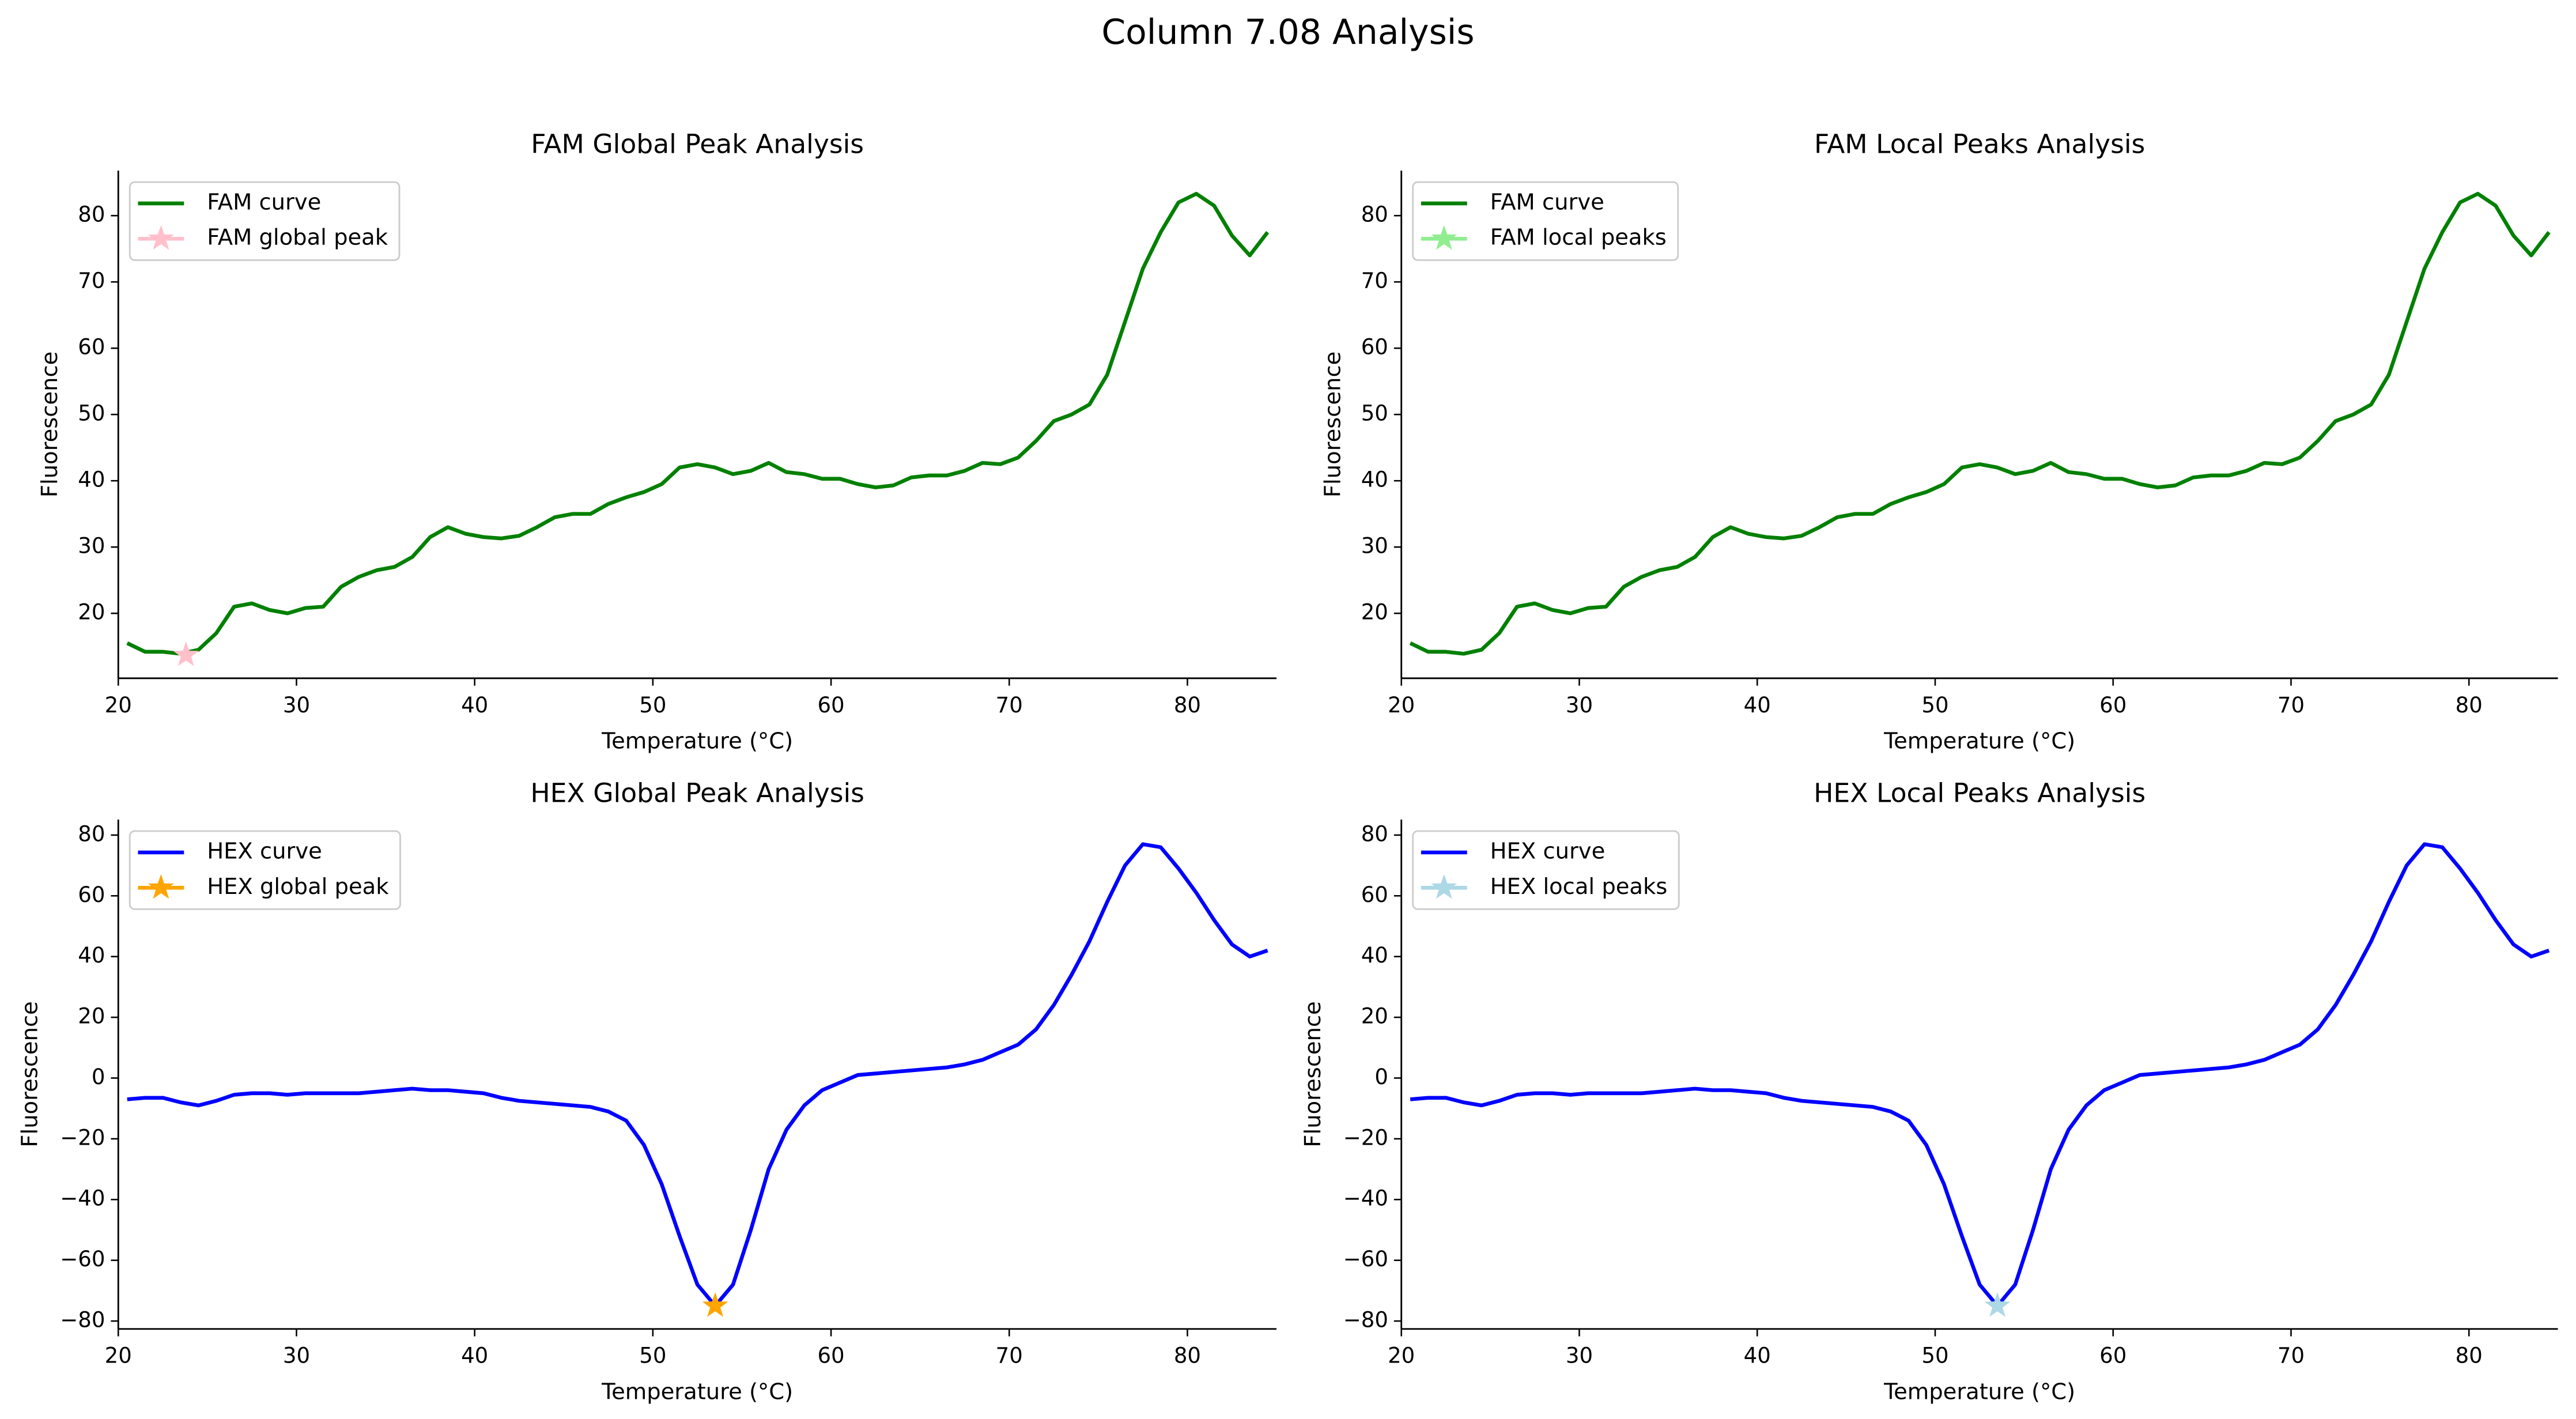  I want to click on axes-title: HEX Global Peak Analysis, so click(697, 794).